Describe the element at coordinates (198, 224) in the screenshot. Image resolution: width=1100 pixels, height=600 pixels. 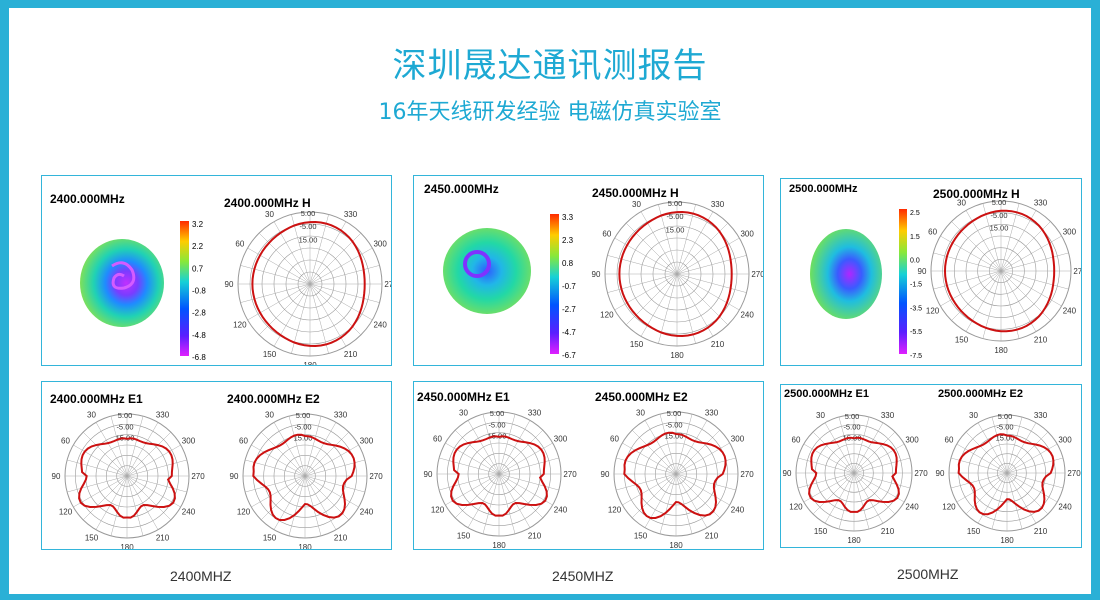
I see `colorbar-tick-label: 3.2` at that location.